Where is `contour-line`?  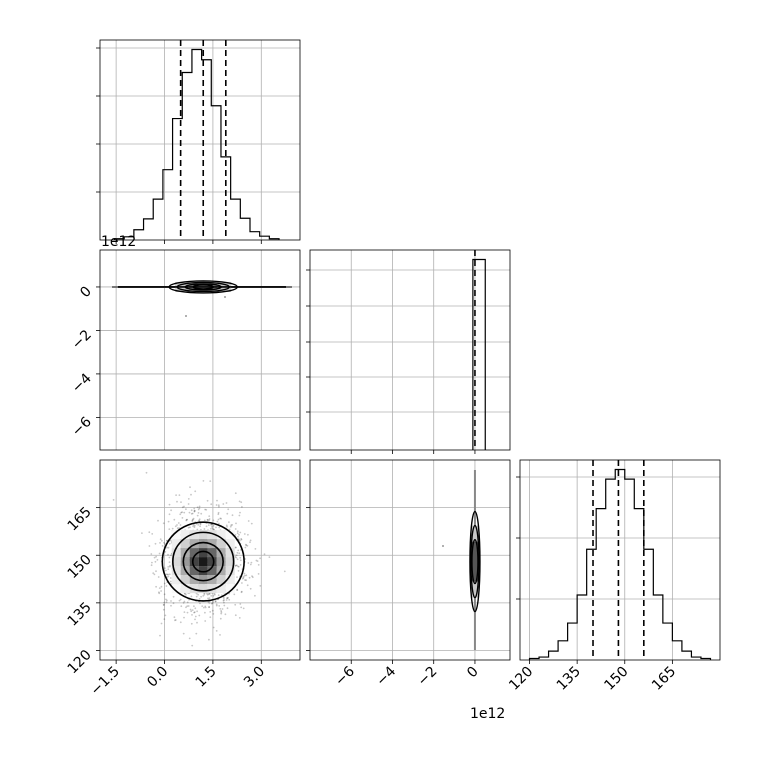
contour-line is located at coordinates (475, 561).